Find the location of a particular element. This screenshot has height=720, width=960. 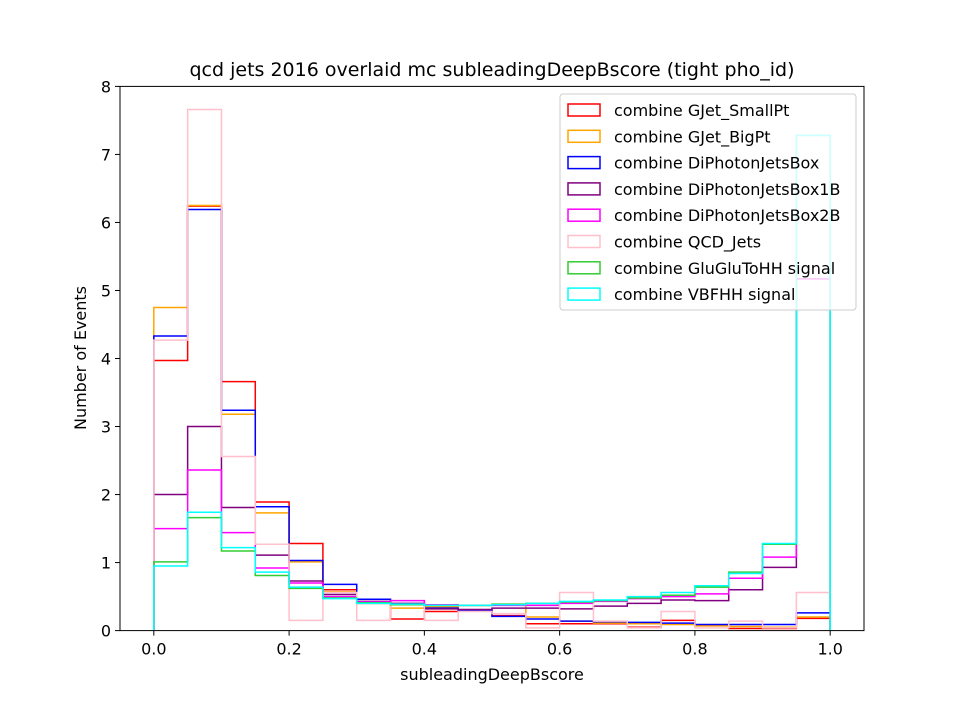

x-axis-label: subleadingDeepBscore is located at coordinates (492, 674).